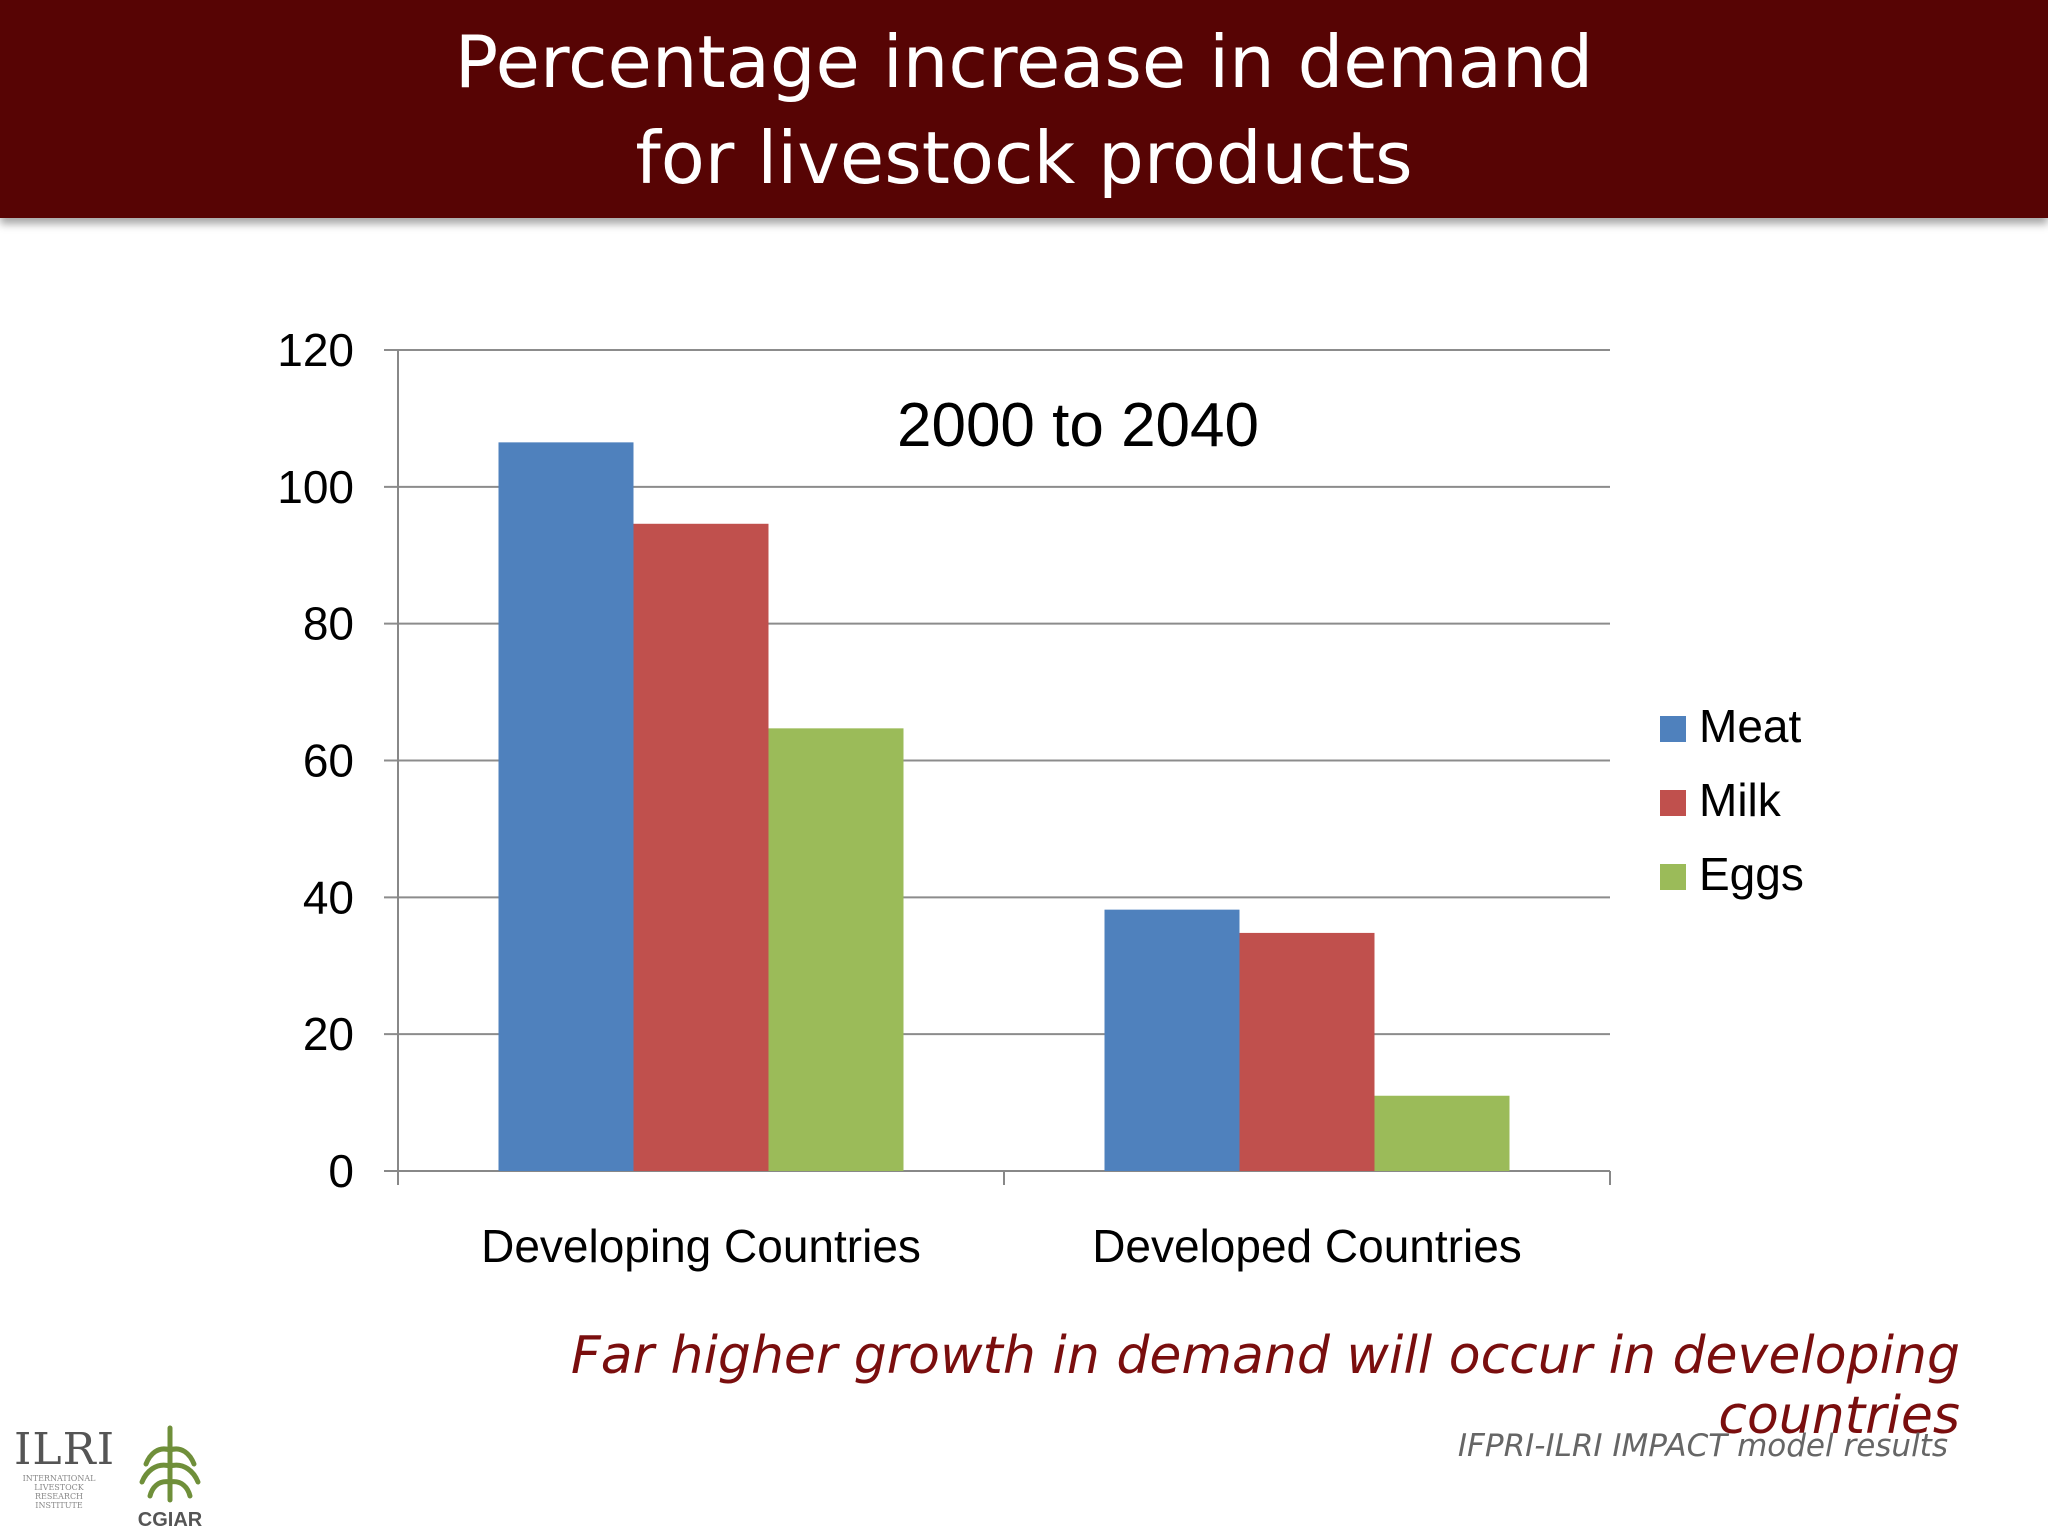 This screenshot has width=2048, height=1536. Describe the element at coordinates (1172, 1040) in the screenshot. I see `bar-meat-developed` at that location.